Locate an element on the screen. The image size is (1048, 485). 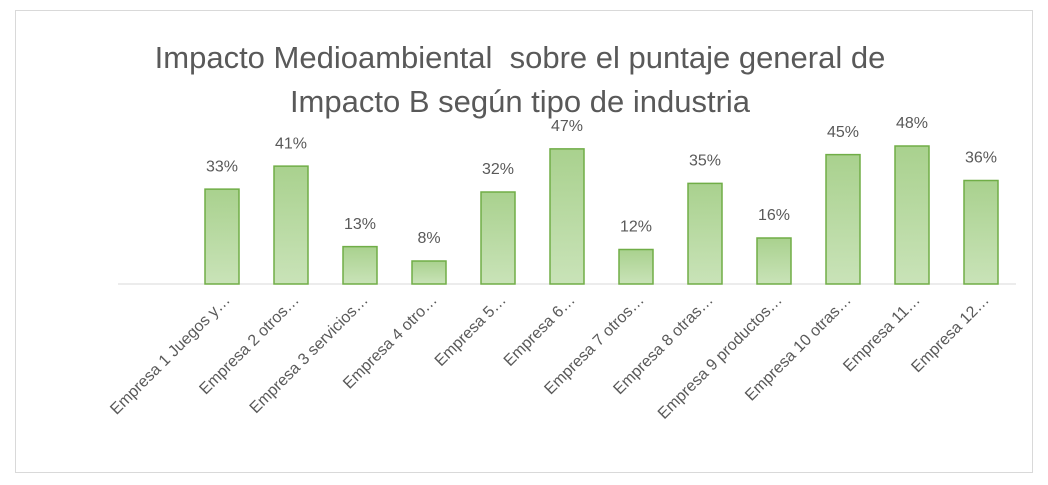
data-label: 8% is located at coordinates (428, 238).